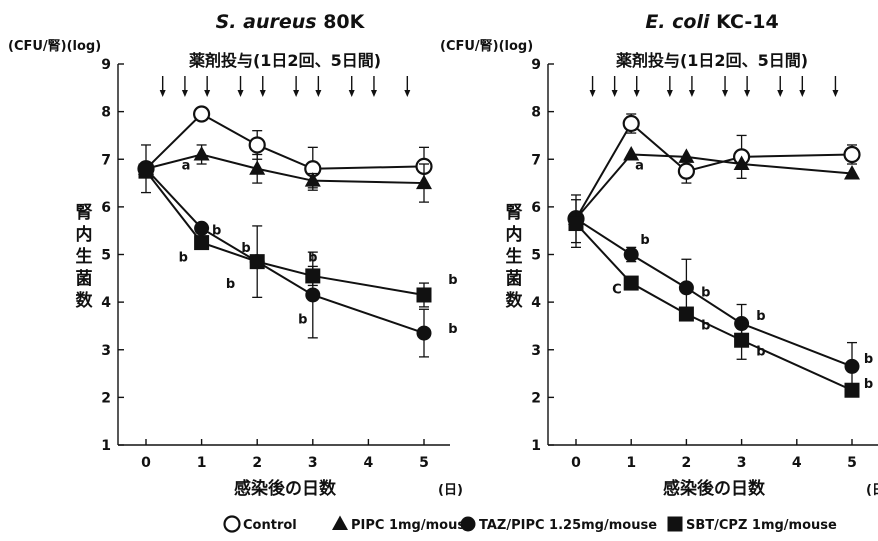  I want to click on legend-label: SBT/CPZ 1mg/mouse, so click(761, 525).